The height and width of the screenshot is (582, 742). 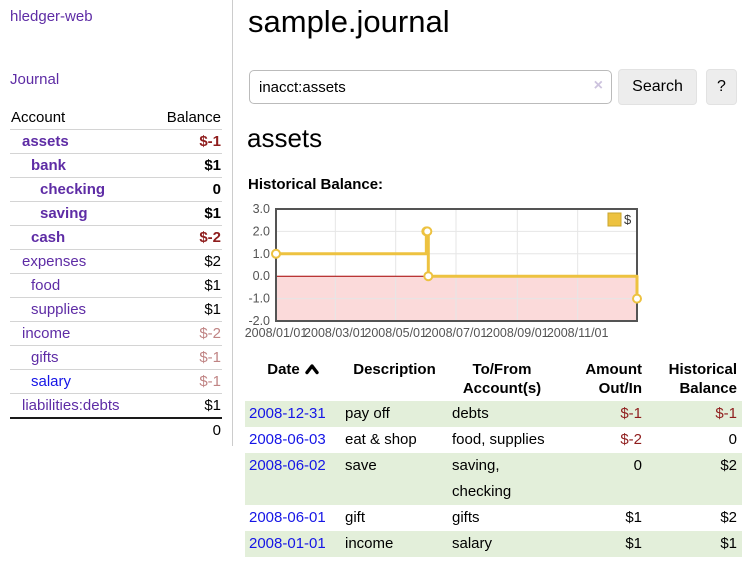 What do you see at coordinates (283, 369) in the screenshot?
I see `column-label: Date` at bounding box center [283, 369].